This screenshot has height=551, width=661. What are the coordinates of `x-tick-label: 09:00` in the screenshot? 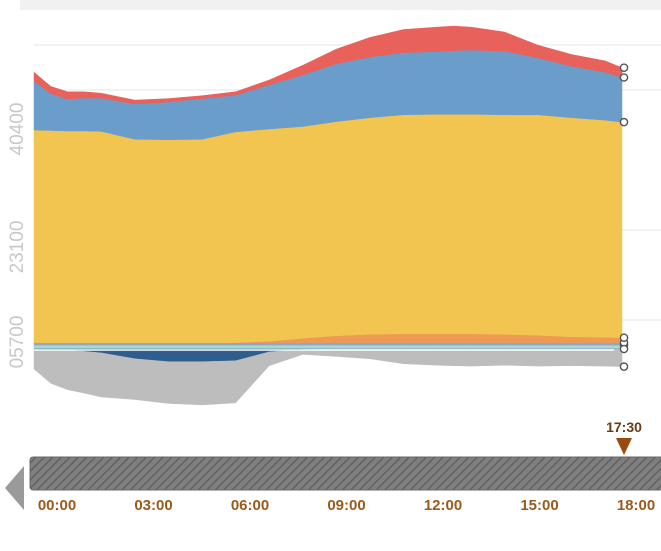 It's located at (346, 505).